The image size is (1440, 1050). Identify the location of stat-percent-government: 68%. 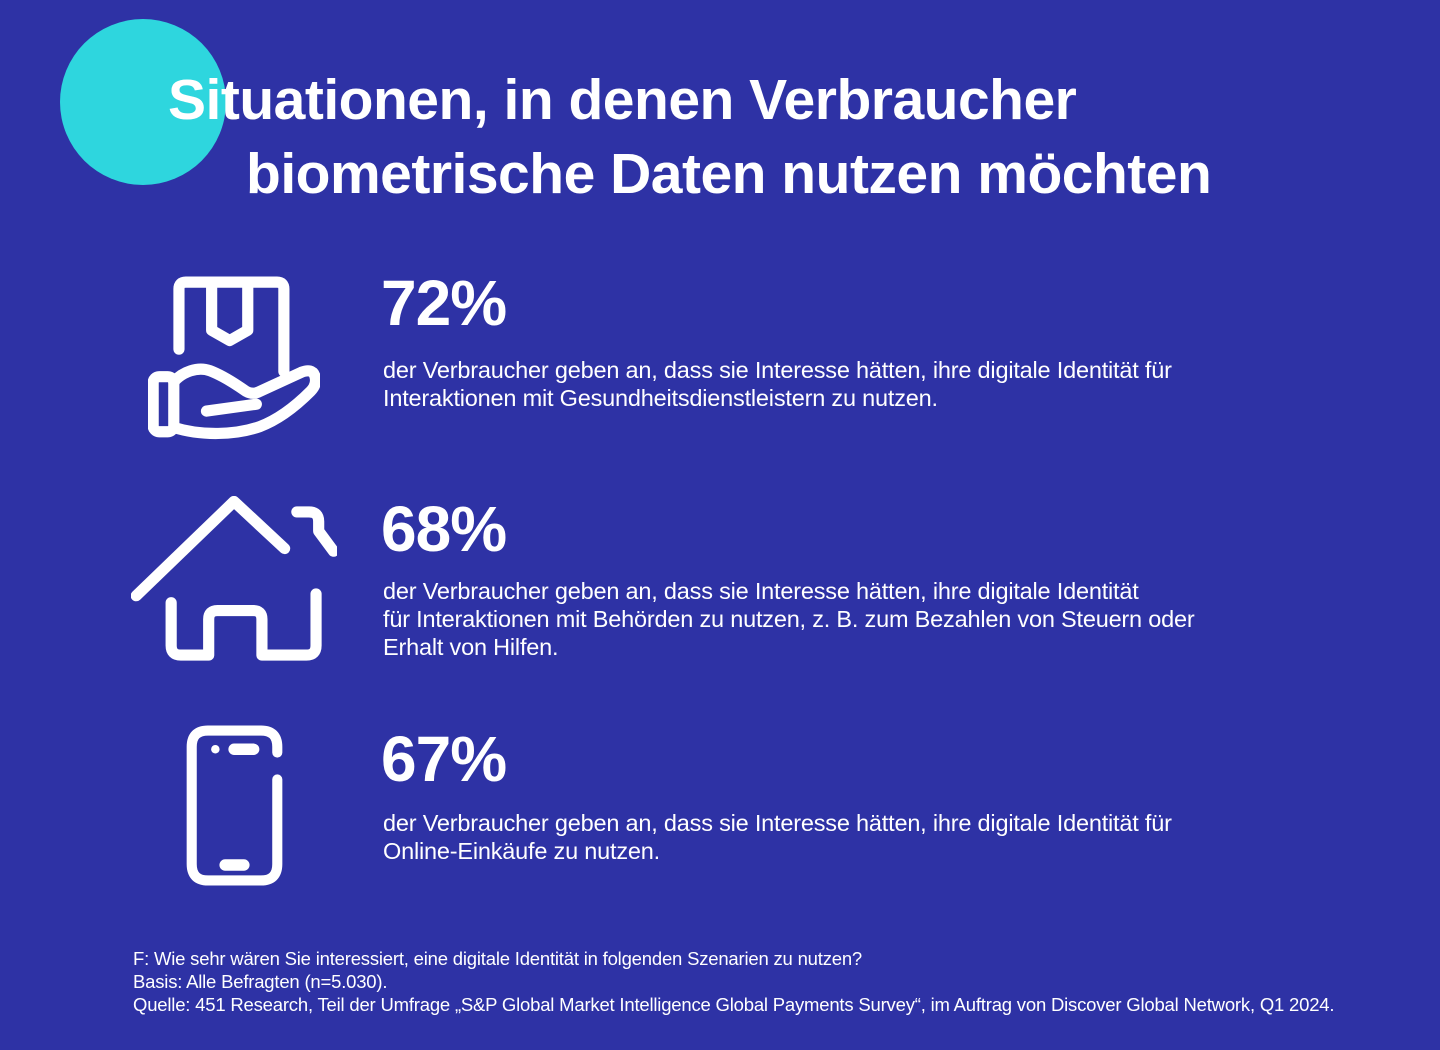
(444, 529).